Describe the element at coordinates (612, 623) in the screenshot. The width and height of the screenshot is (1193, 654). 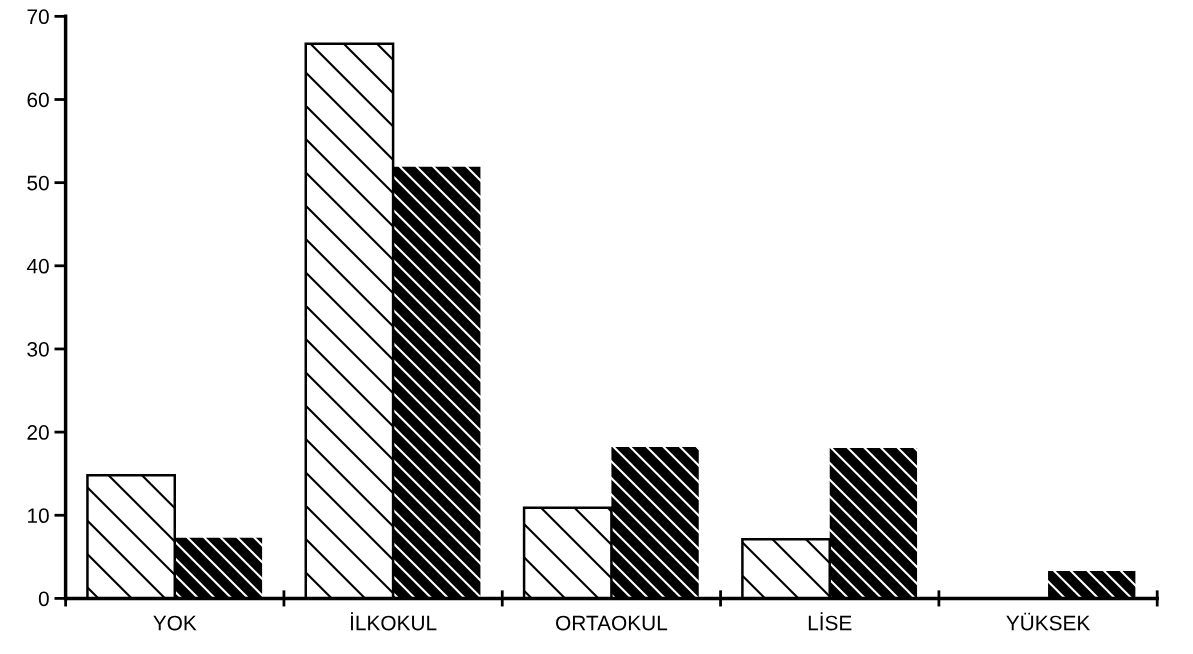
I see `x-tick-label: ORTAOKUL` at that location.